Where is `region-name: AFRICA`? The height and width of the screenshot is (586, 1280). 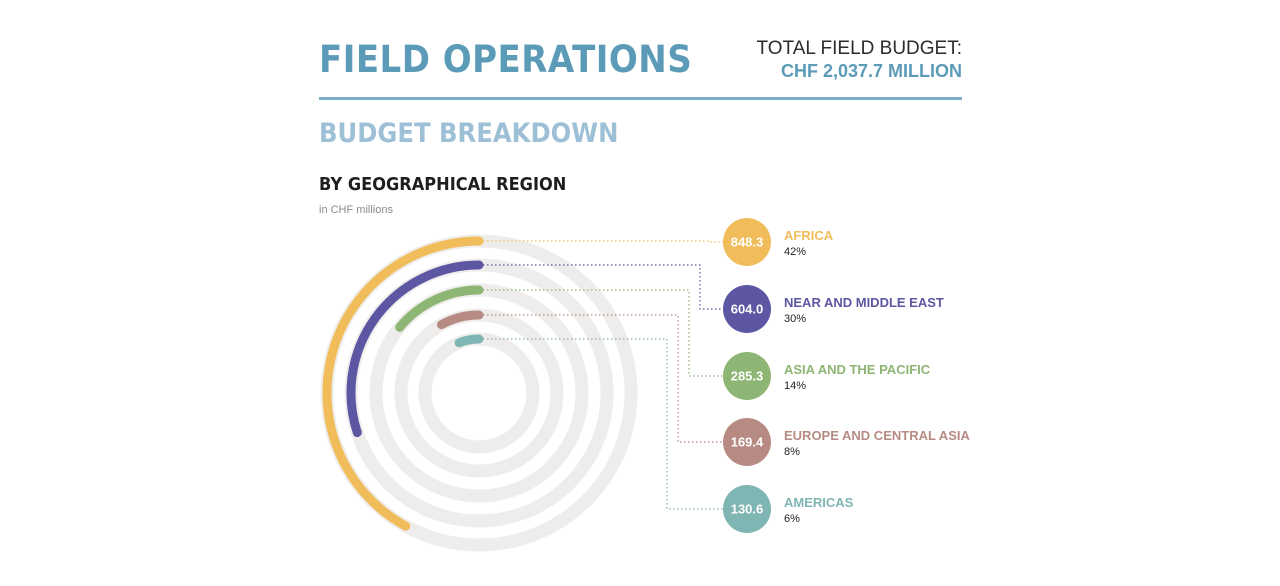 region-name: AFRICA is located at coordinates (809, 235).